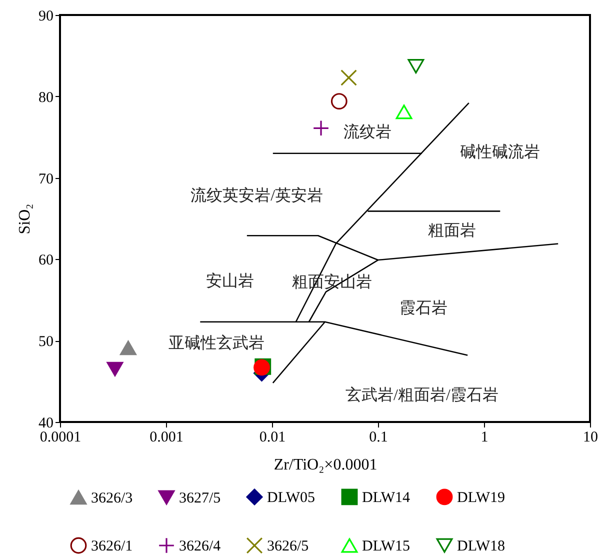  Describe the element at coordinates (288, 546) in the screenshot. I see `legend-label: 3626/5` at that location.